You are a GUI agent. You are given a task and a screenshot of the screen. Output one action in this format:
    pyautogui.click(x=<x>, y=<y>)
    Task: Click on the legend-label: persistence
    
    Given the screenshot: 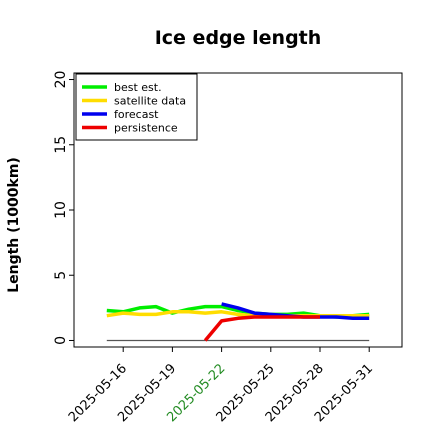 What is the action you would take?
    pyautogui.click(x=146, y=128)
    